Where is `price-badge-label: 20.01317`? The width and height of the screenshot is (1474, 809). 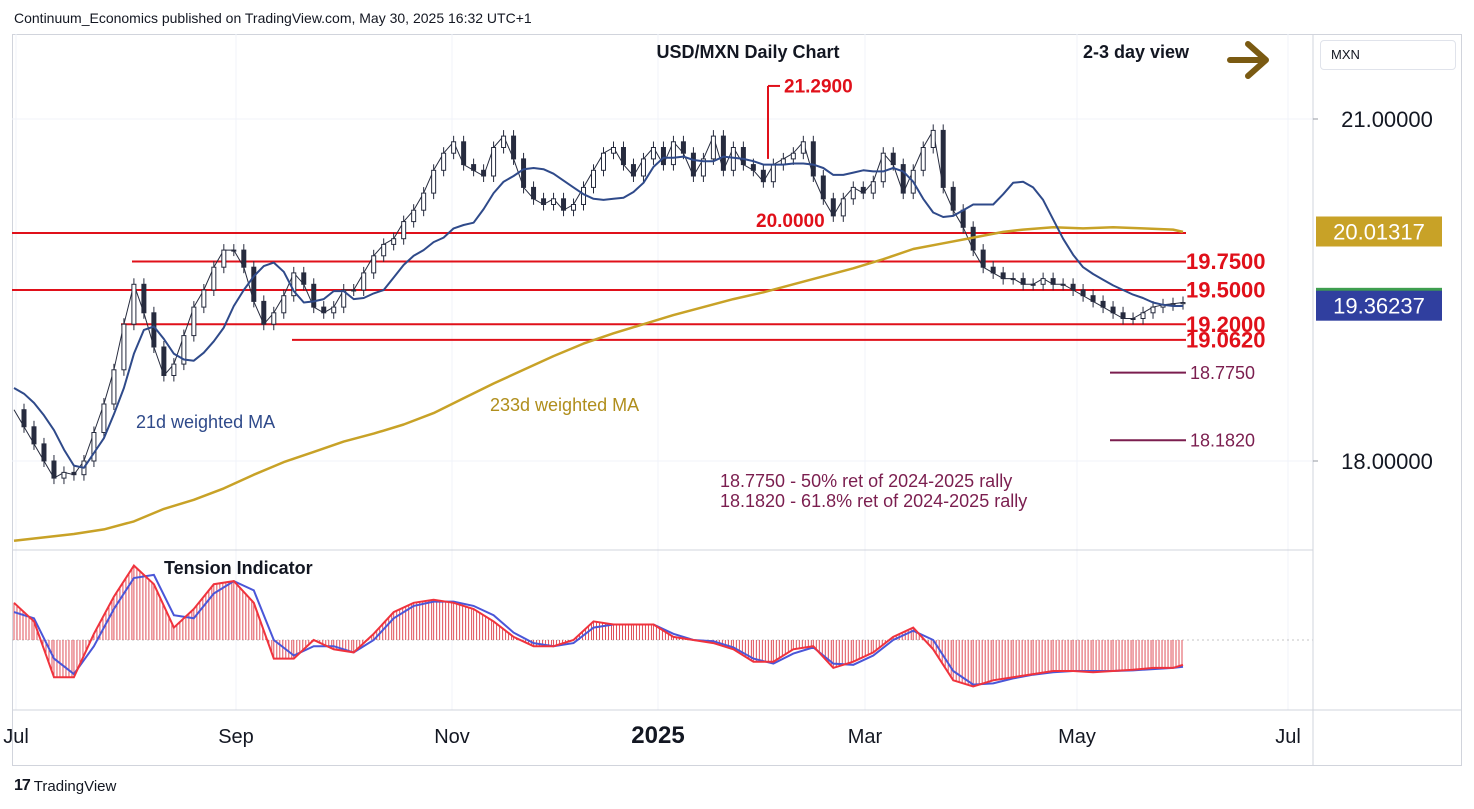
price-badge-label: 20.01317 is located at coordinates (1379, 231).